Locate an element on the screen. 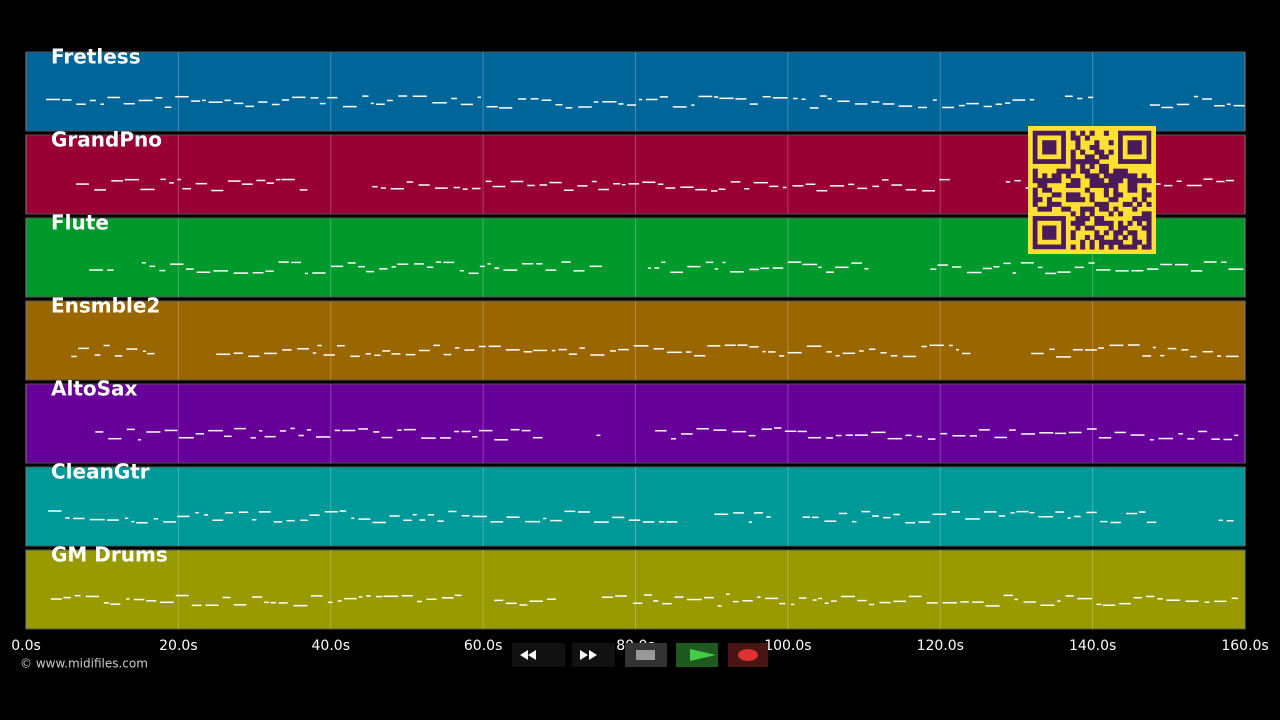  rewind-button is located at coordinates (538, 655).